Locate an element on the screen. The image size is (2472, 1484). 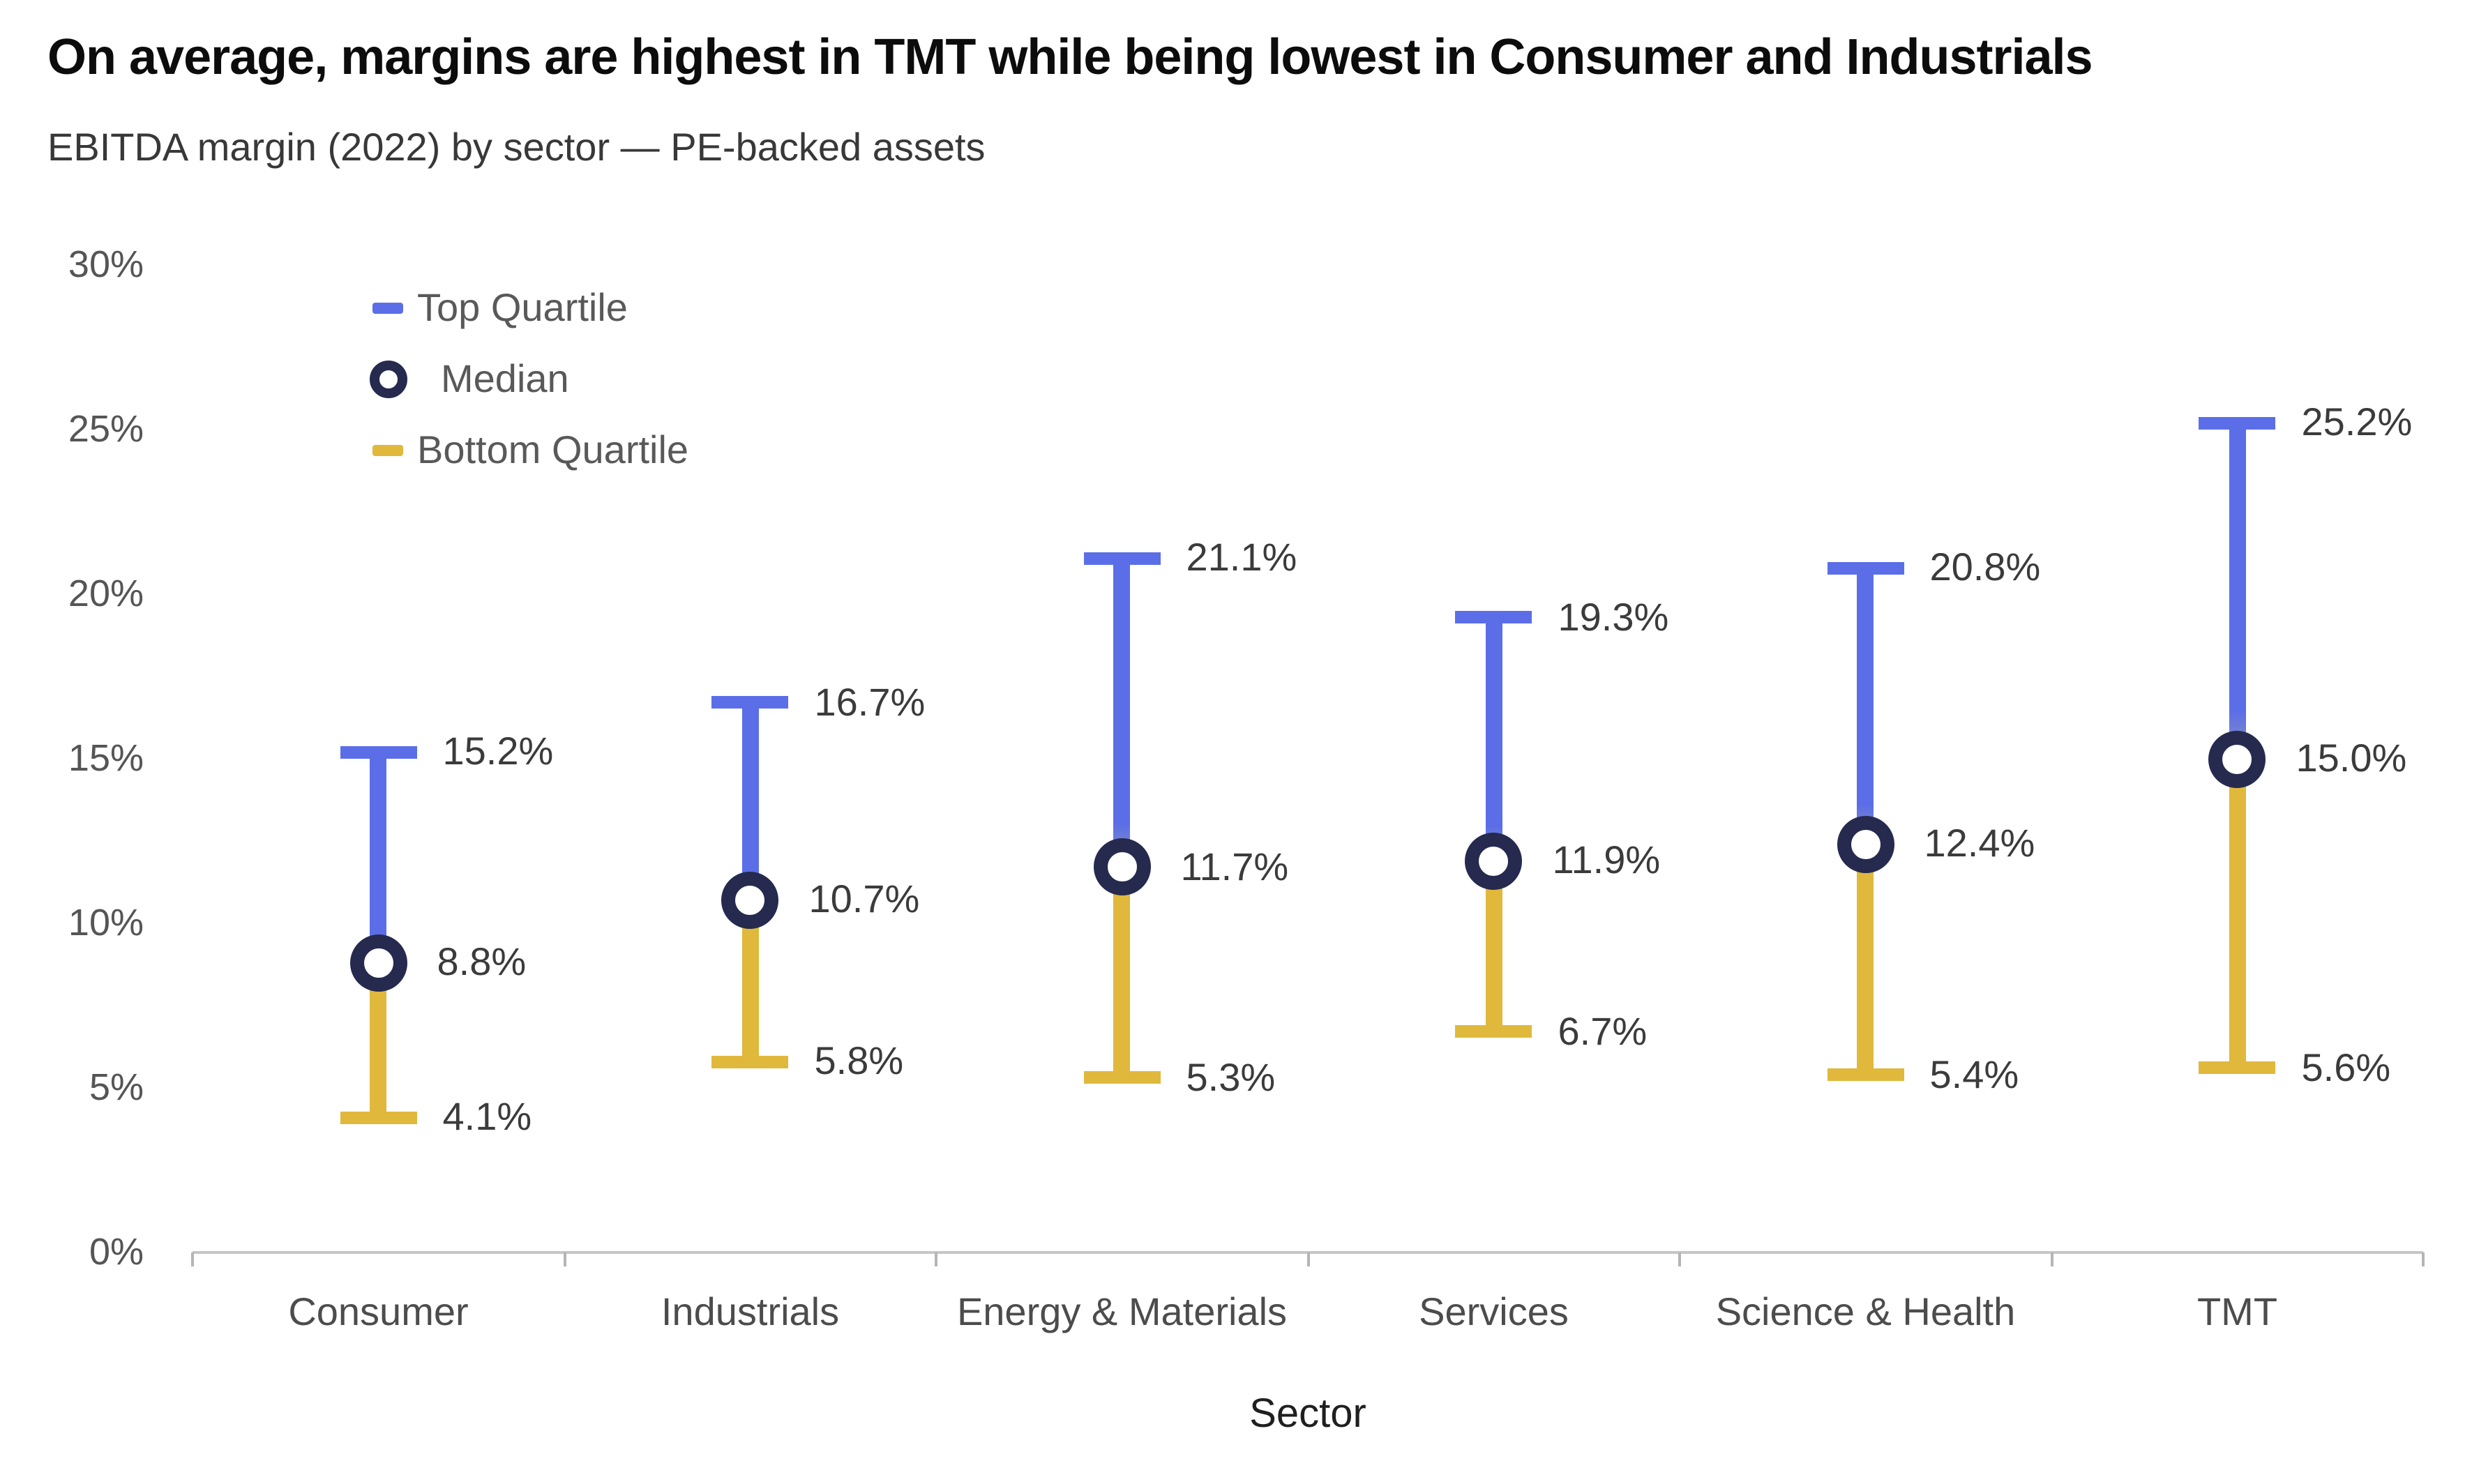
top-quartile-stem-industrials is located at coordinates (750, 801).